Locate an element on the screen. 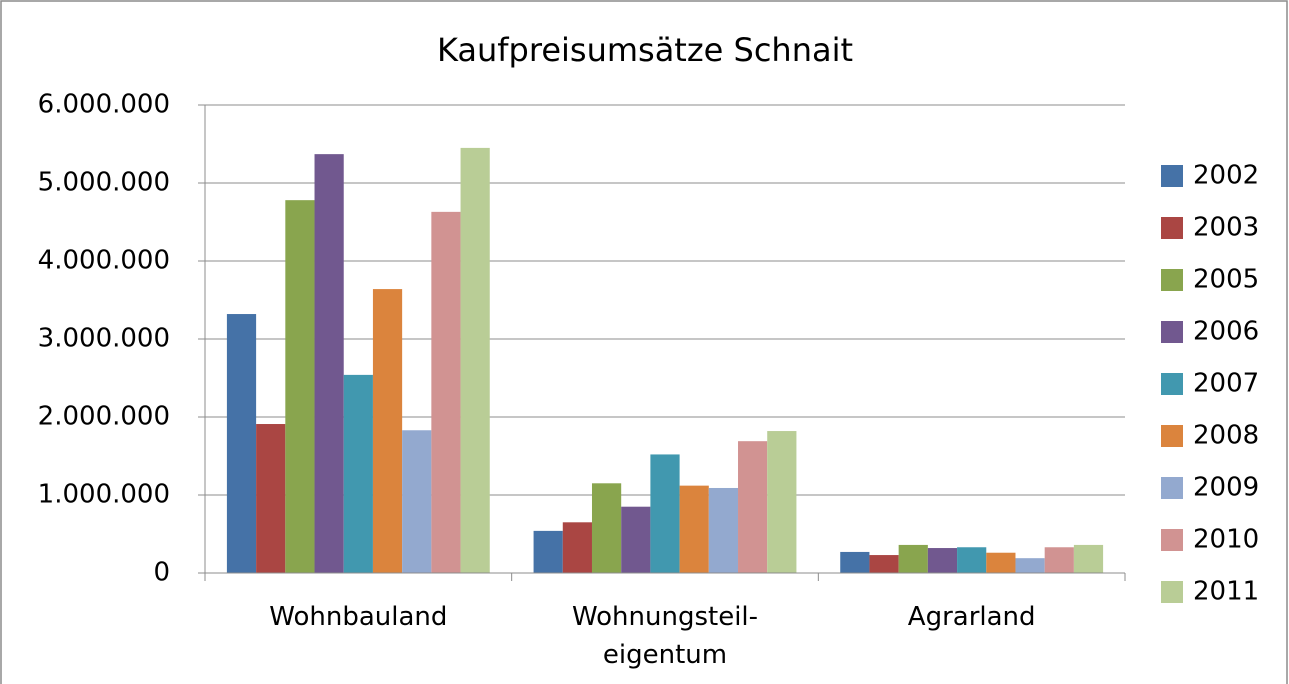 This screenshot has height=684, width=1289. y-tick-label: 4.000.000 is located at coordinates (104, 261).